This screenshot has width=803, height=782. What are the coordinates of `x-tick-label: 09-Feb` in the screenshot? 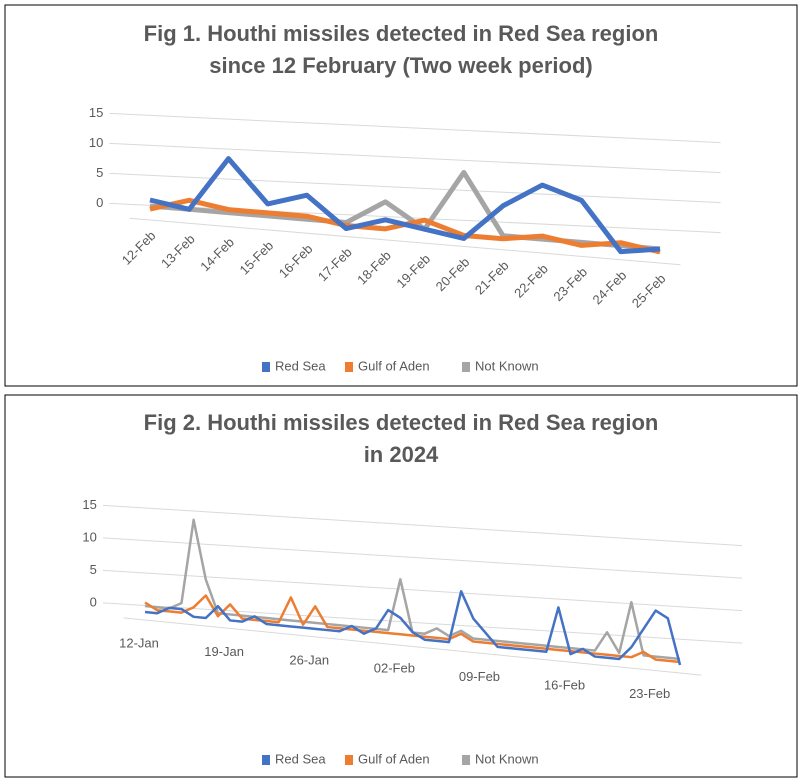 It's located at (479, 676).